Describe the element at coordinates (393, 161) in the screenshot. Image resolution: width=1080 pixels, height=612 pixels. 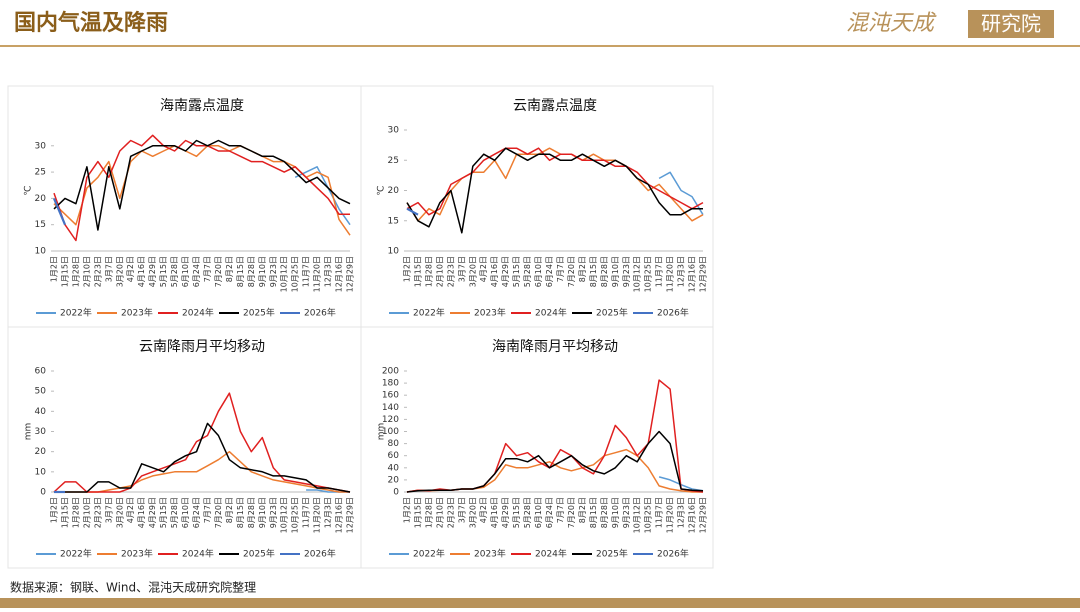
I see `y-tick-label: 25` at that location.